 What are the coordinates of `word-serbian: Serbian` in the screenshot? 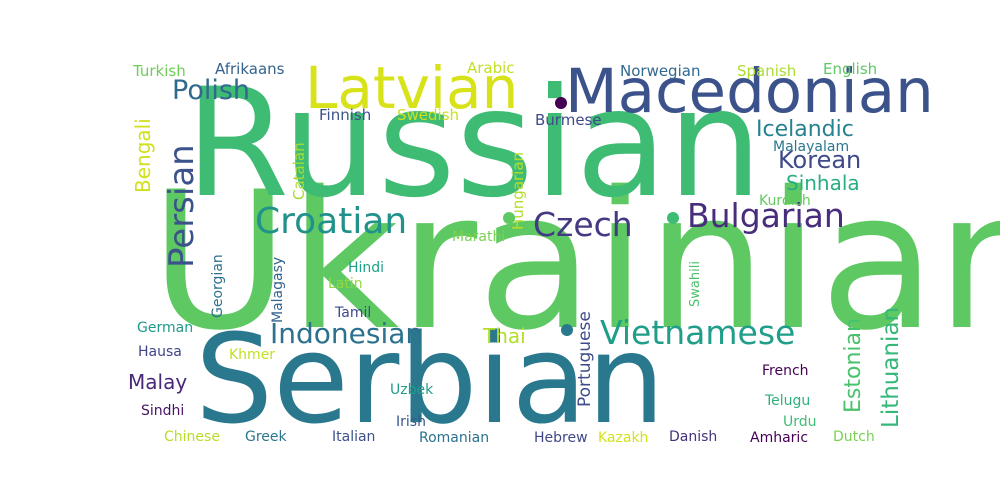 It's located at (430, 380).